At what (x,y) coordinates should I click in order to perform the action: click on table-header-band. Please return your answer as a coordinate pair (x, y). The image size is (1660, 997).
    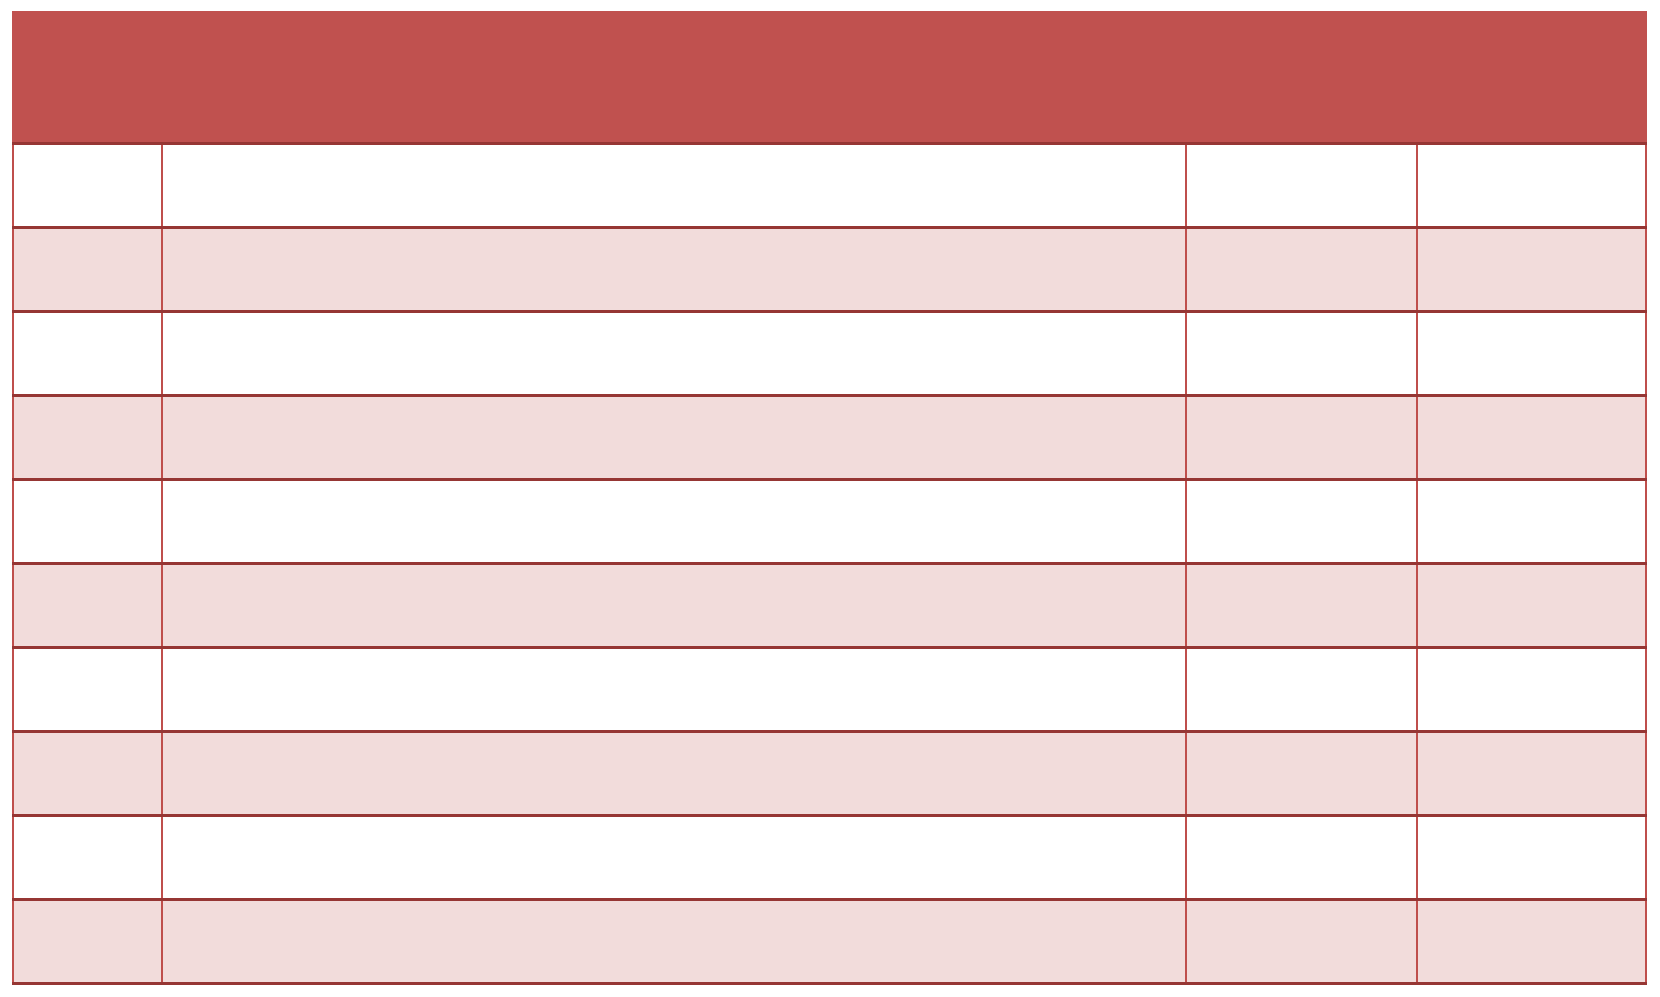
    Looking at the image, I should click on (829, 78).